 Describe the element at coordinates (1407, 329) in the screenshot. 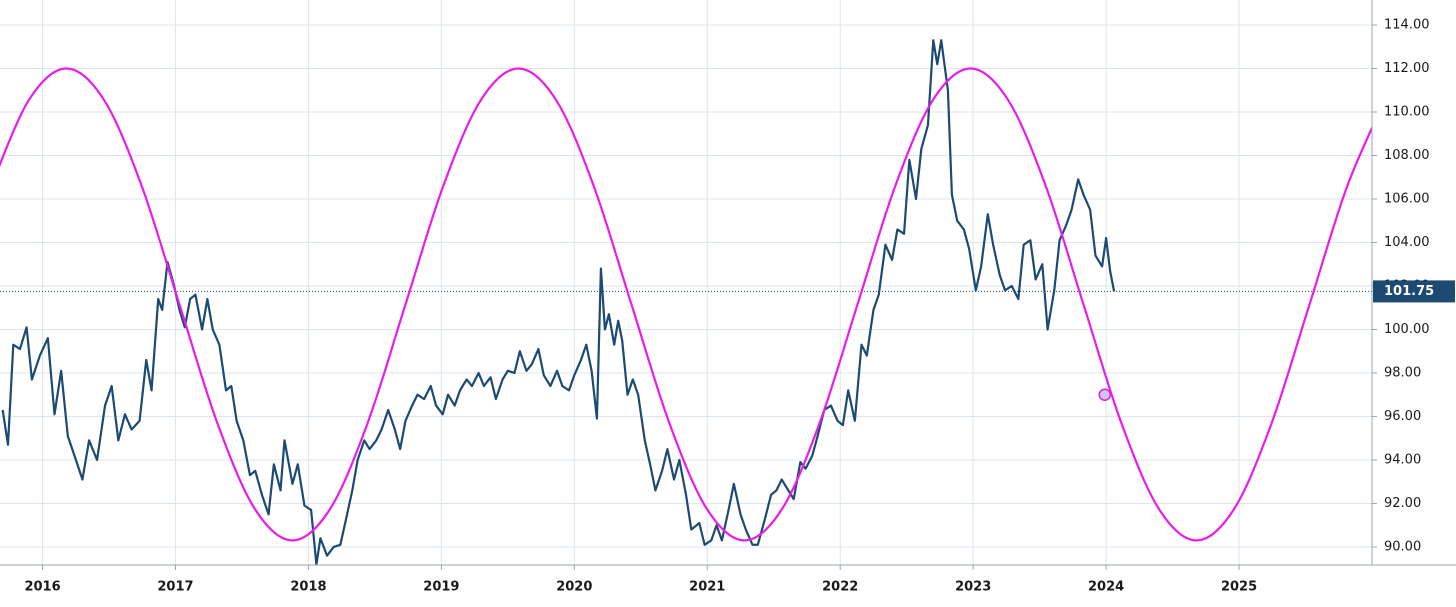

I see `y-tick-label: 100.00` at that location.